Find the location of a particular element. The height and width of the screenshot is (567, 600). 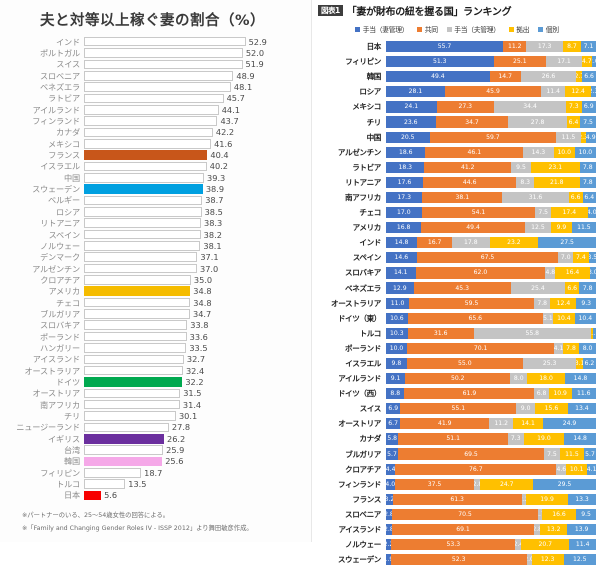

left-bar-track: 27.8 is located at coordinates (197, 427).